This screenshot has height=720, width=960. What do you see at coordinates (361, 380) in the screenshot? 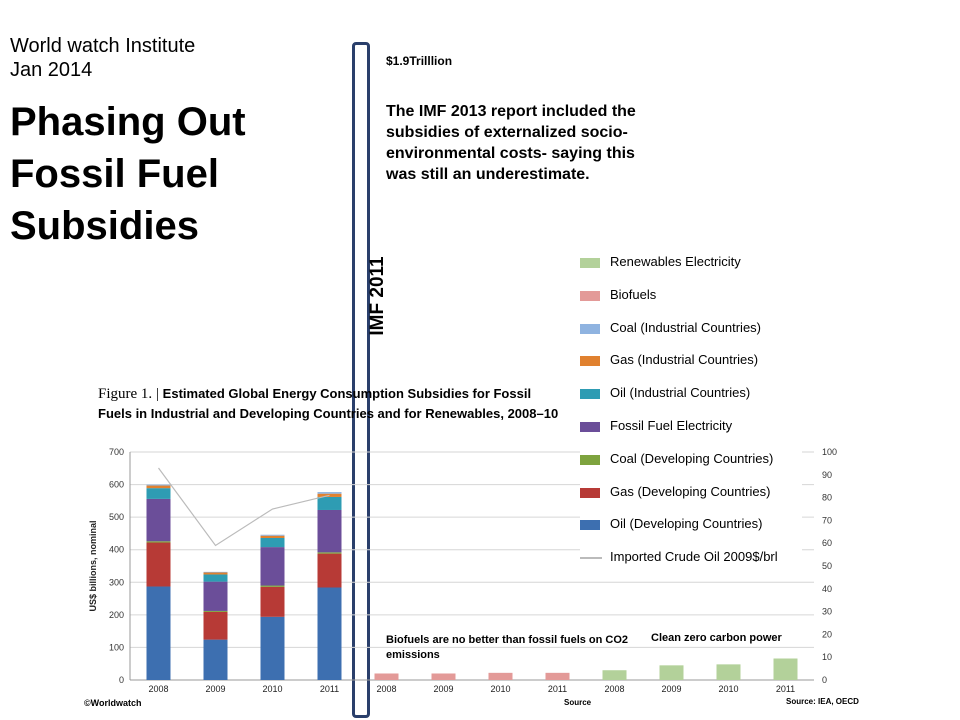
I see `imf-bracket` at bounding box center [361, 380].